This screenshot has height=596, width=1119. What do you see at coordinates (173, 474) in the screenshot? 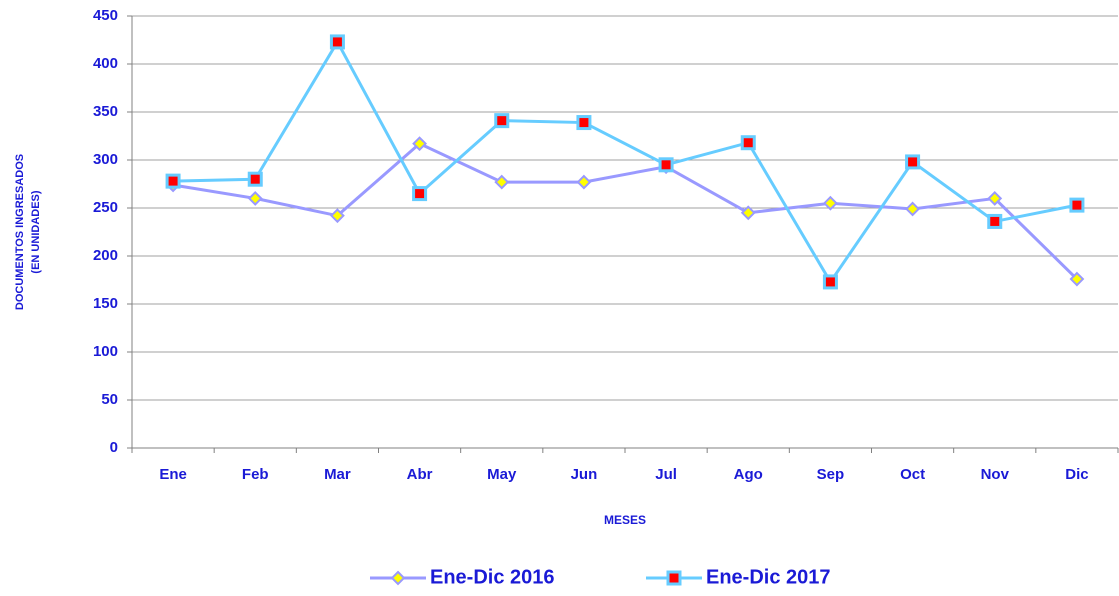
I see `x-tick-label: Ene` at bounding box center [173, 474].